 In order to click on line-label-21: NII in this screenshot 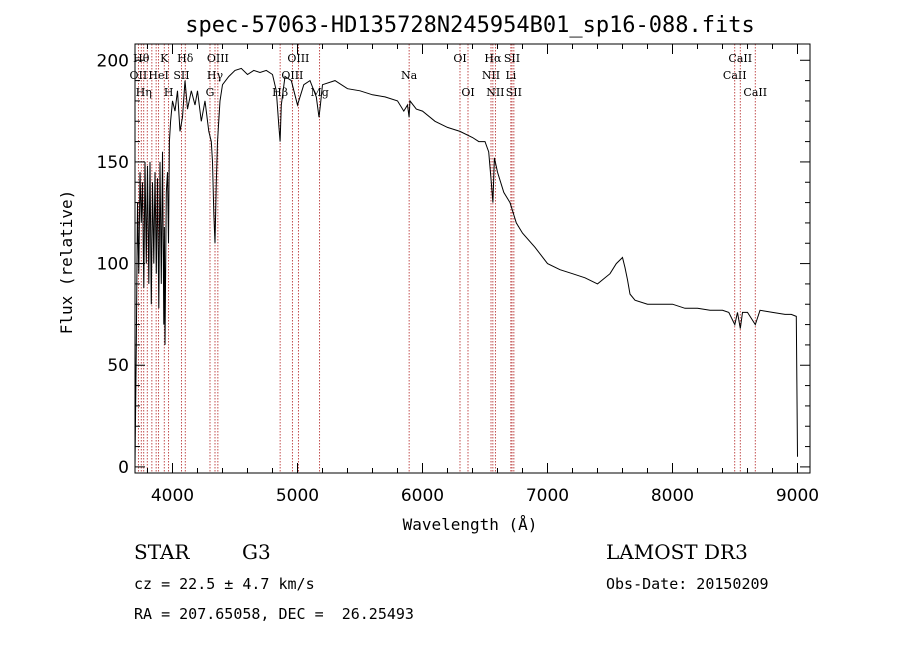, I will do `click(491, 75)`.